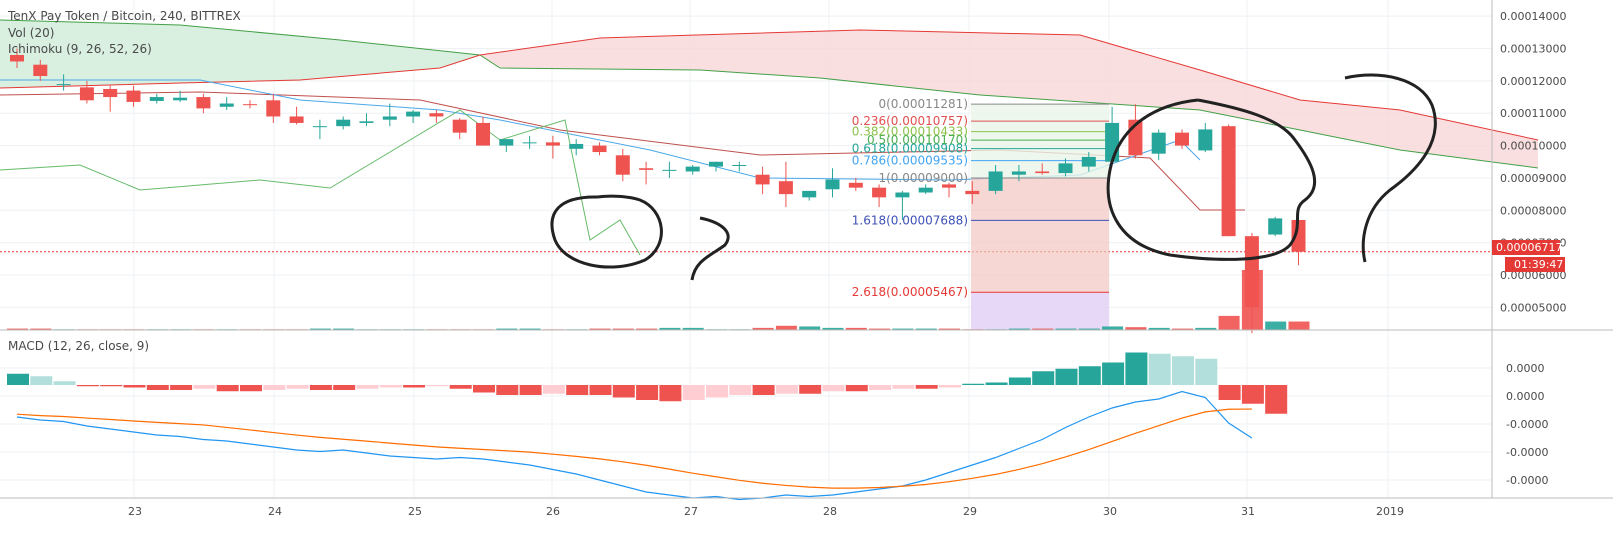  Describe the element at coordinates (691, 511) in the screenshot. I see `time-tick: 27` at that location.